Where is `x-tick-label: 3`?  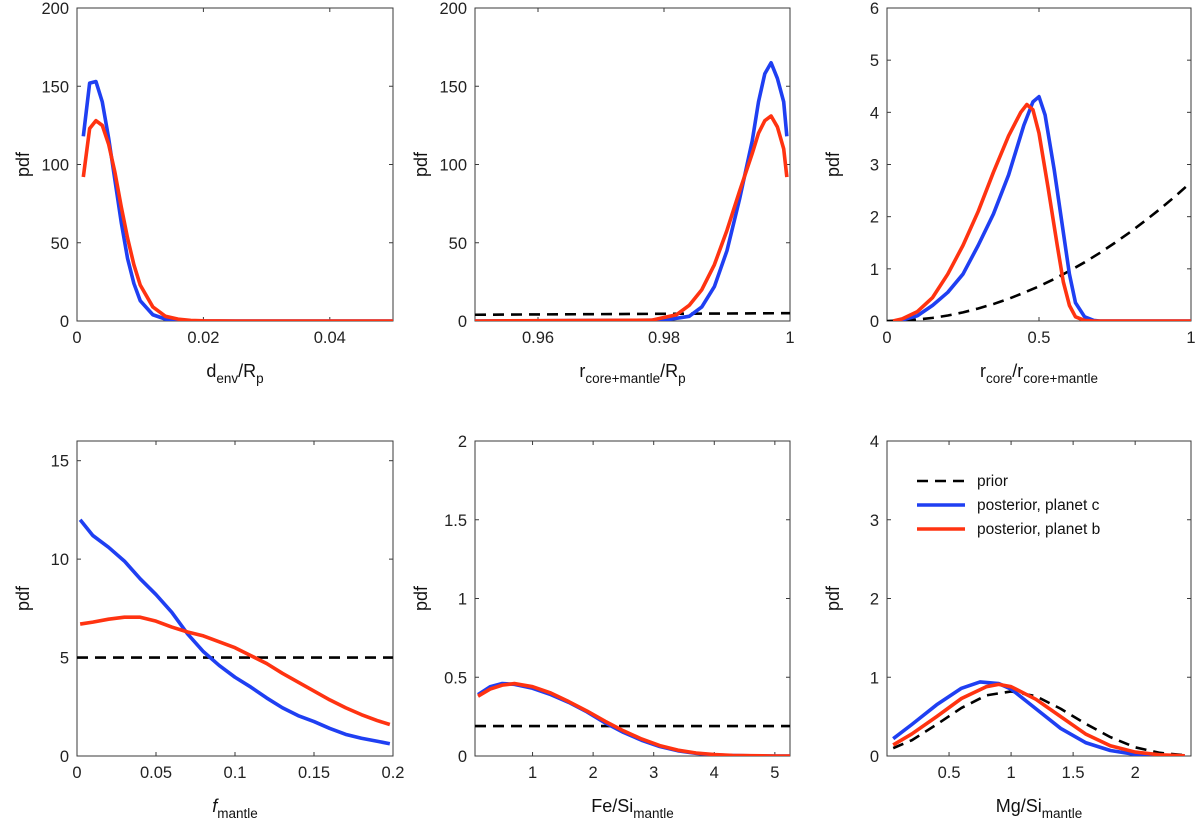 x-tick-label: 3 is located at coordinates (653, 773).